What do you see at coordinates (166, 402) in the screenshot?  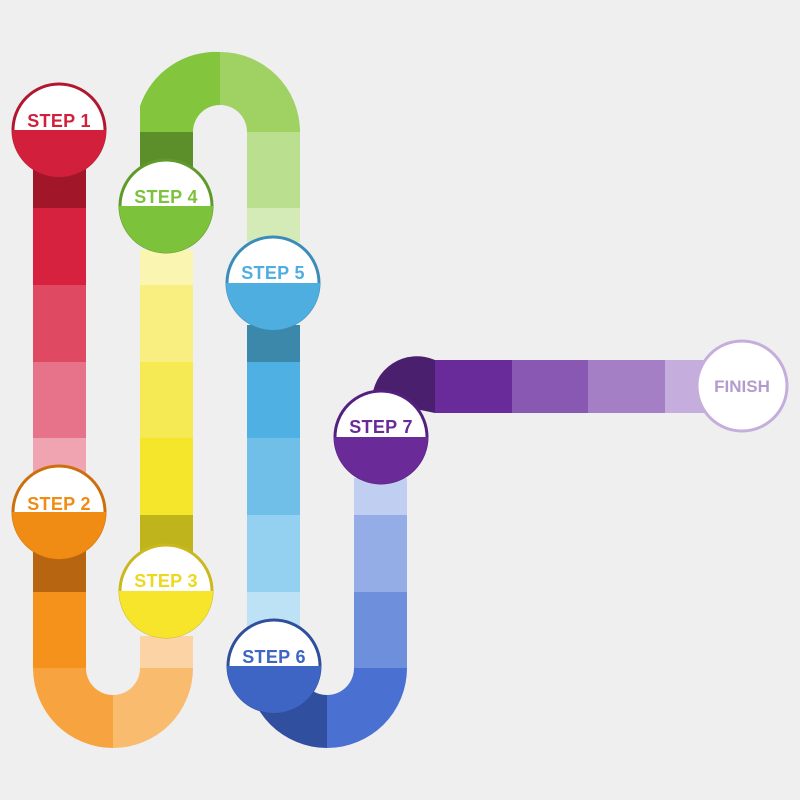 I see `path-yellow` at bounding box center [166, 402].